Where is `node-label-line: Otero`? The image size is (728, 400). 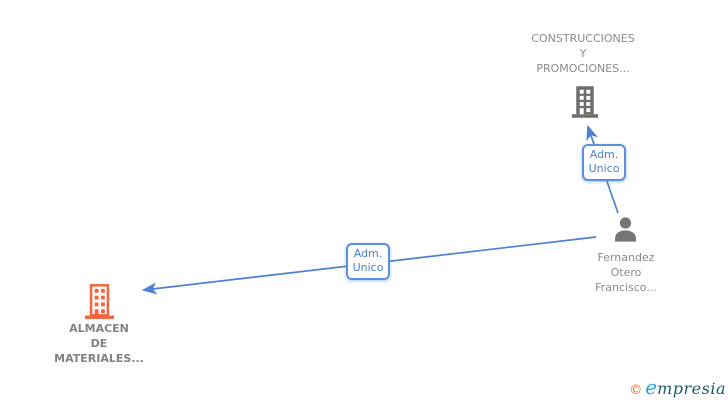
node-label-line: Otero is located at coordinates (626, 272).